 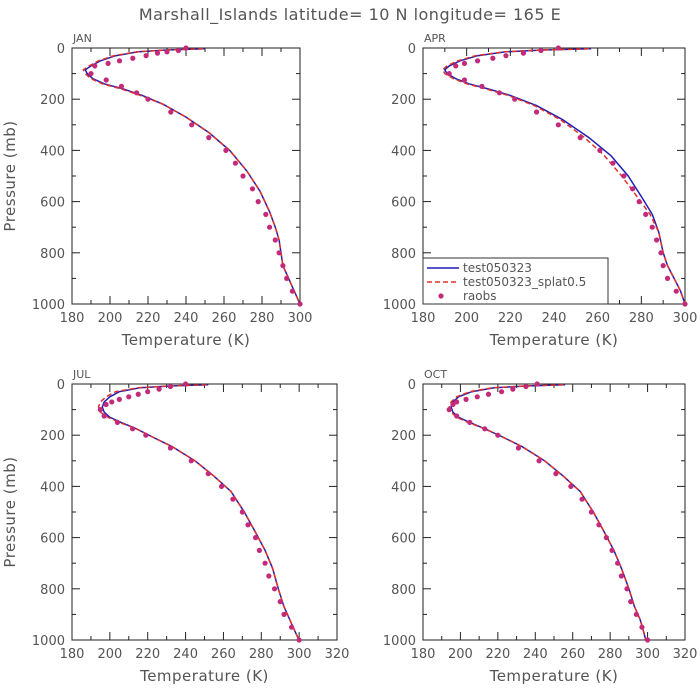 What do you see at coordinates (497, 268) in the screenshot?
I see `legend-label: test050323` at bounding box center [497, 268].